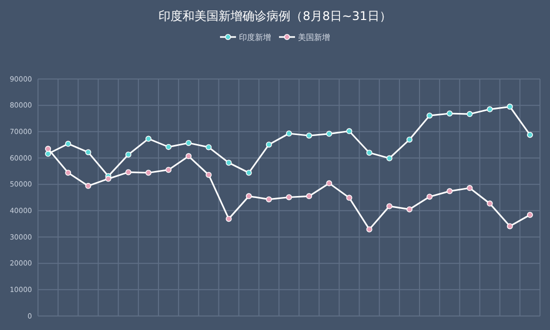 The height and width of the screenshot is (330, 550). What do you see at coordinates (314, 37) in the screenshot?
I see `legend-label: 美国新增` at bounding box center [314, 37].